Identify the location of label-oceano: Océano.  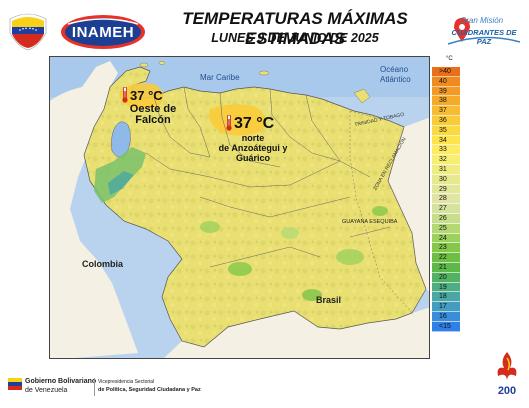
(394, 69).